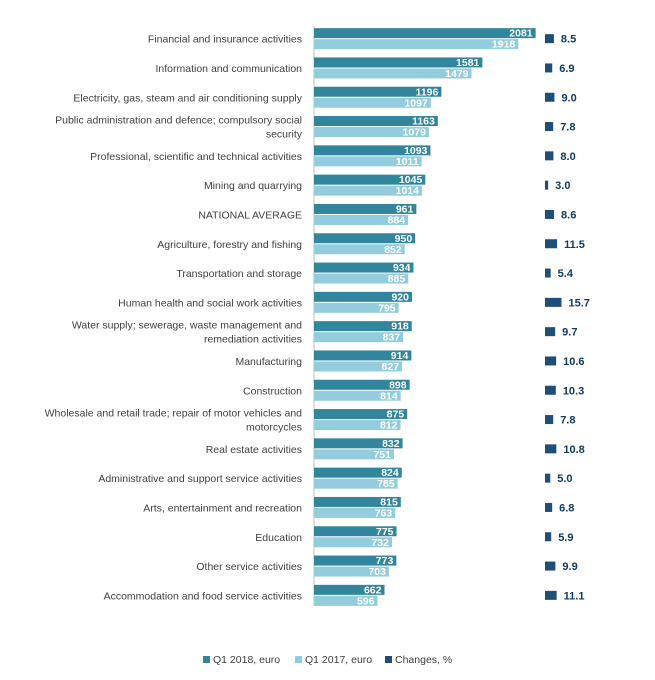  Describe the element at coordinates (249, 567) in the screenshot. I see `category-label: Other service activities` at that location.